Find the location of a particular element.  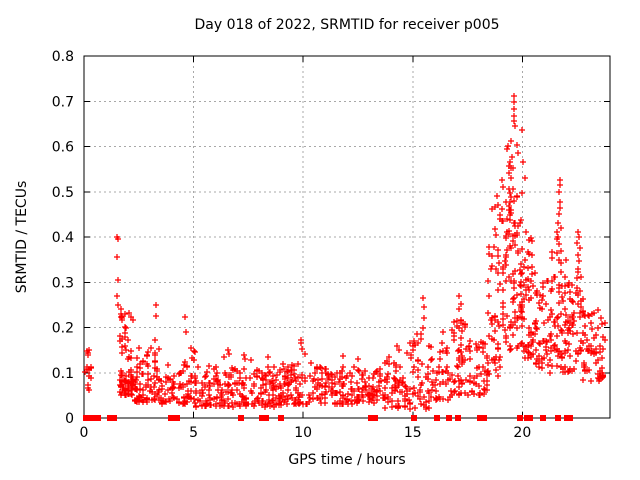

y-tick-label: 0 is located at coordinates (69, 419).